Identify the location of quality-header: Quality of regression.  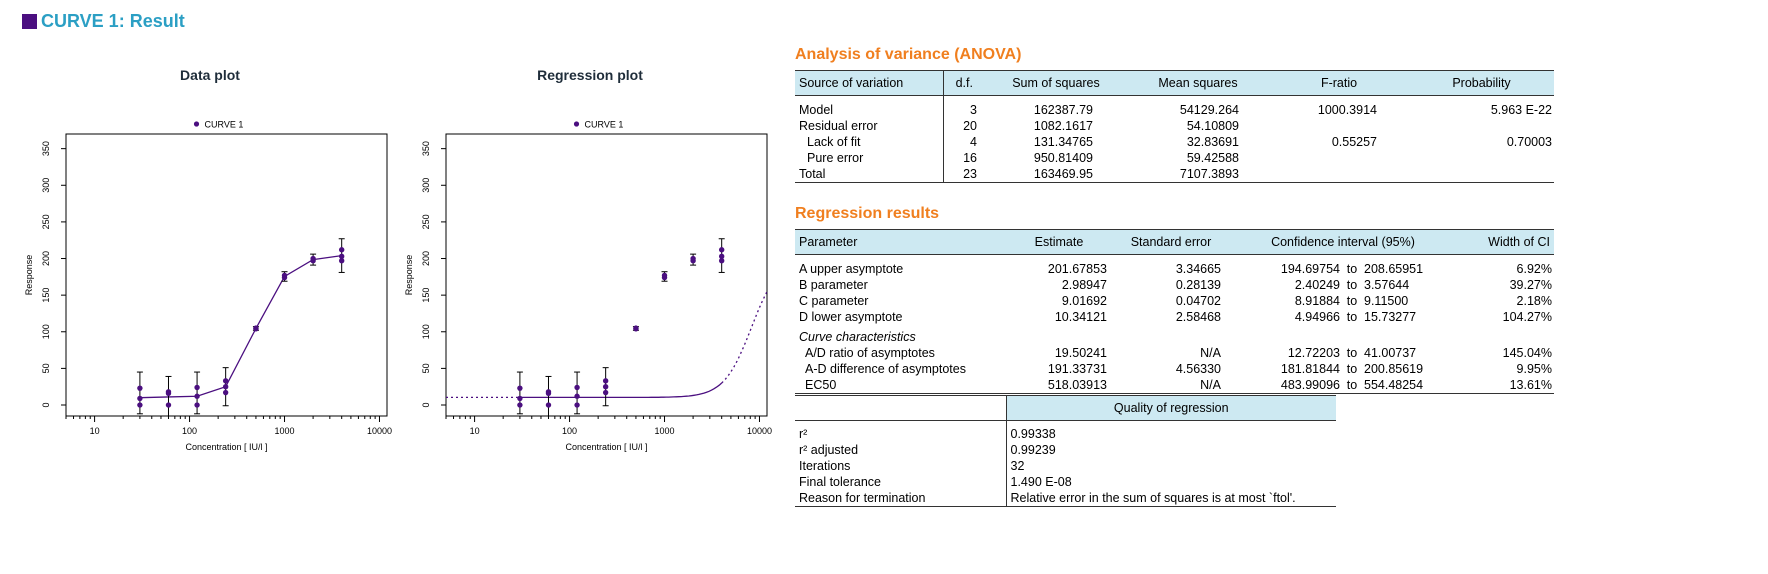
(1170, 408).